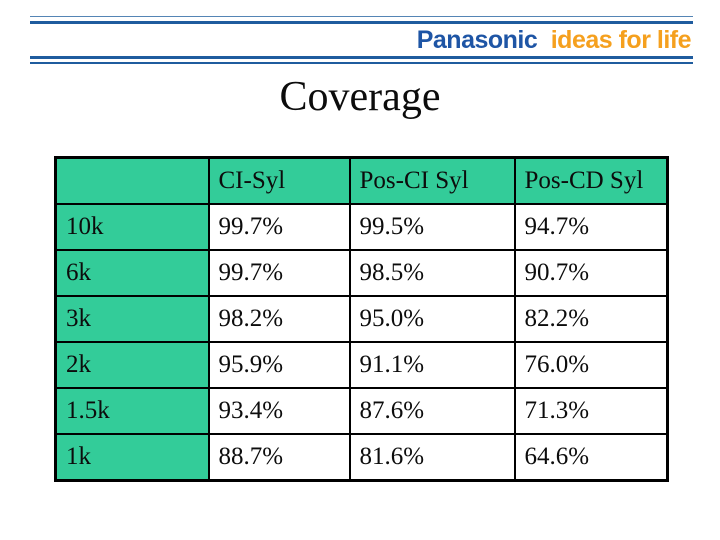 Image resolution: width=720 pixels, height=540 pixels. What do you see at coordinates (432, 180) in the screenshot?
I see `header-cell-pos-ci-syl: Pos-CI Syl` at bounding box center [432, 180].